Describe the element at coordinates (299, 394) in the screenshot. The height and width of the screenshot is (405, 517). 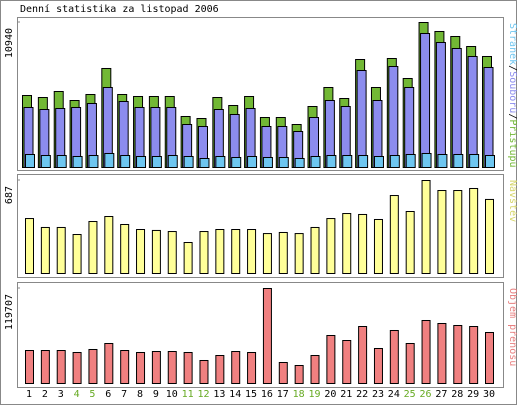
I see `x-tick-label: 18` at that location.